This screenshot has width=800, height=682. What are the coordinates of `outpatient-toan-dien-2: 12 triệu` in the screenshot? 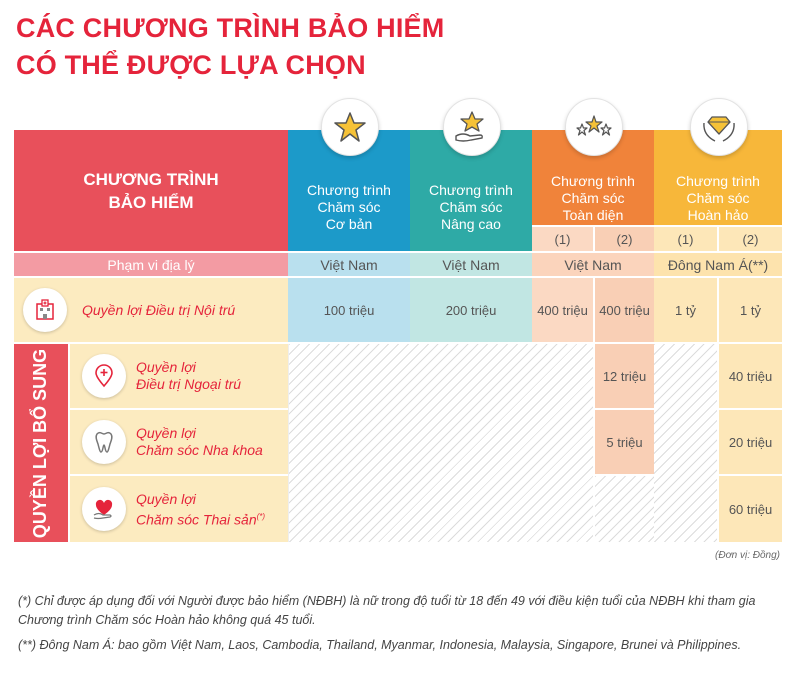 It's located at (624, 376).